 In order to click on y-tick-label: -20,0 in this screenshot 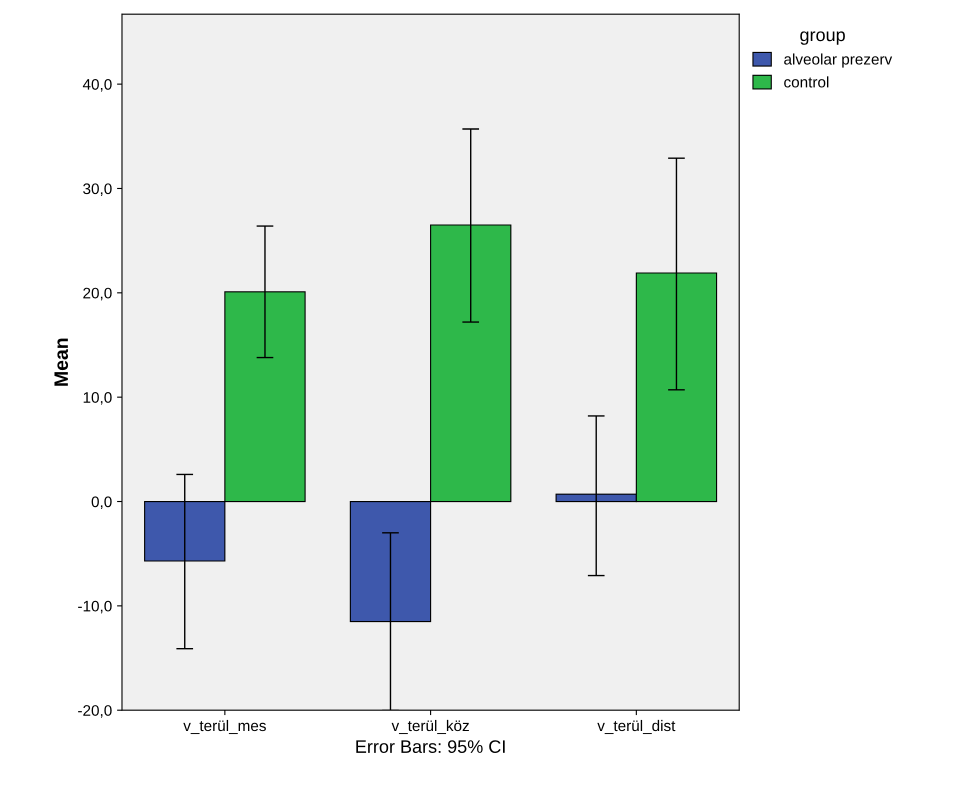, I will do `click(95, 711)`.